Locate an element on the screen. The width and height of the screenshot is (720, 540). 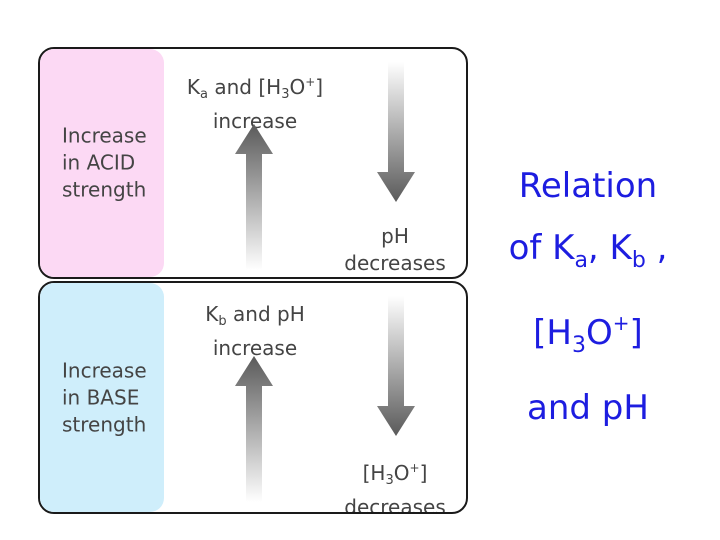
title-3-subscript: 3 is located at coordinates (579, 345).